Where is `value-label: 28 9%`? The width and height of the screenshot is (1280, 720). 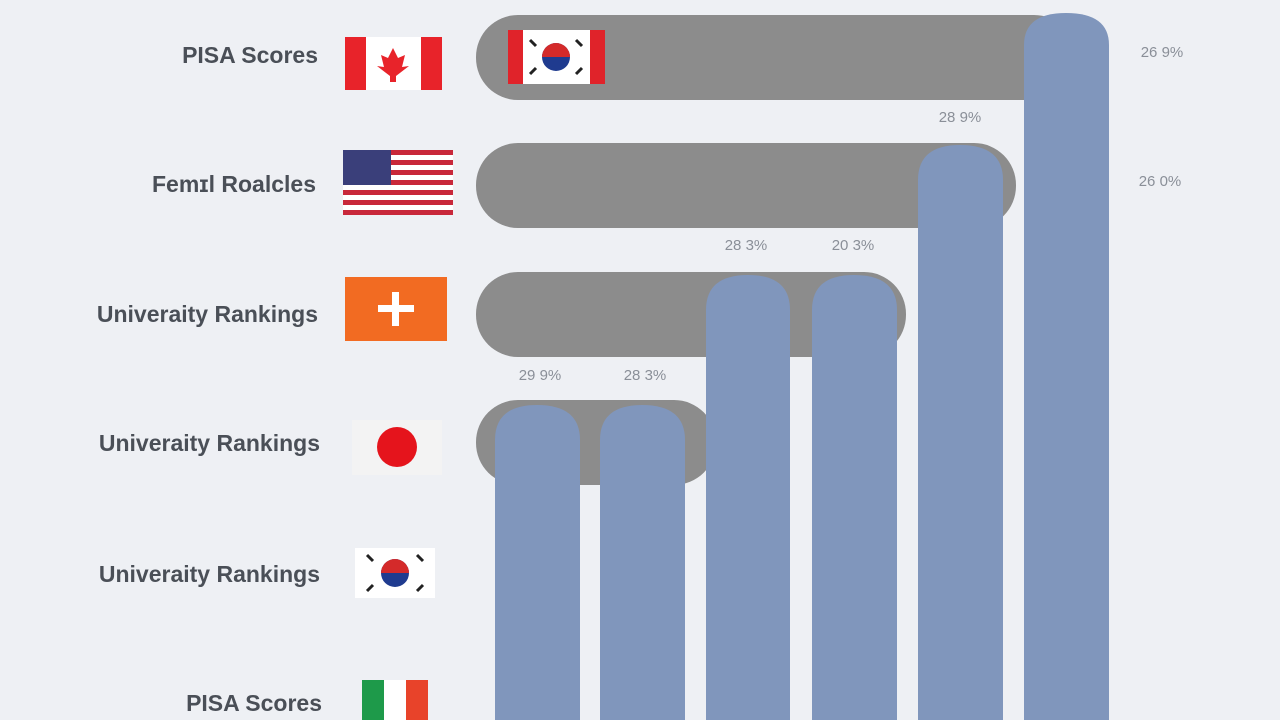 value-label: 28 9% is located at coordinates (960, 117).